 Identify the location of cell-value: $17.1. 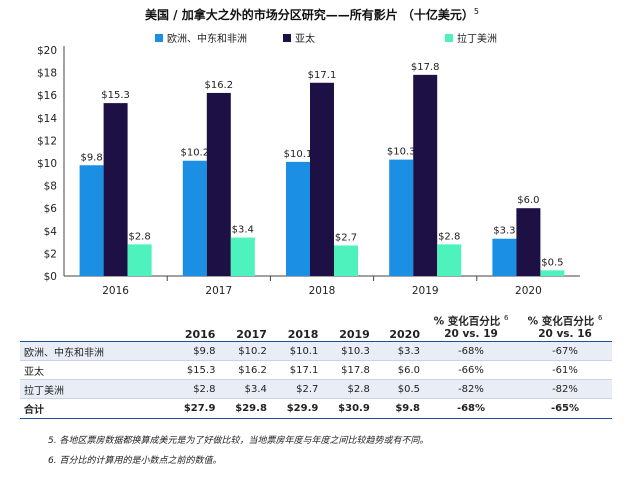
(296, 370).